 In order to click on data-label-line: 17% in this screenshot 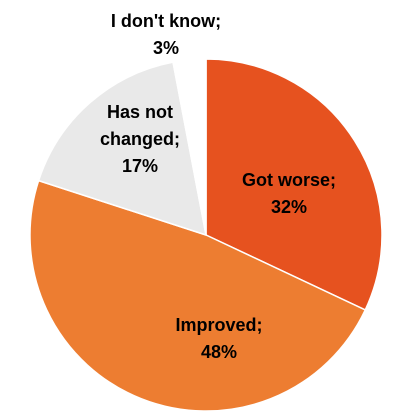, I will do `click(140, 166)`.